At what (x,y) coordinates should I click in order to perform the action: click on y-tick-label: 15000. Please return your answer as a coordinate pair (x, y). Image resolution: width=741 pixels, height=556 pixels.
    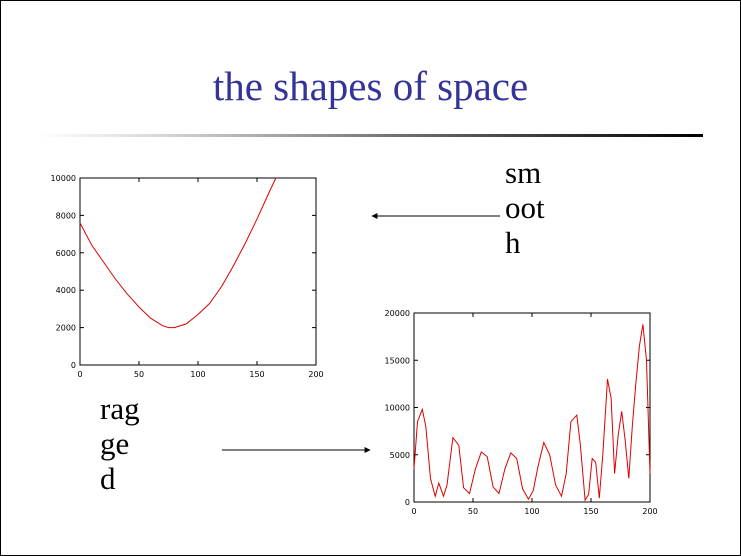
    Looking at the image, I should click on (397, 360).